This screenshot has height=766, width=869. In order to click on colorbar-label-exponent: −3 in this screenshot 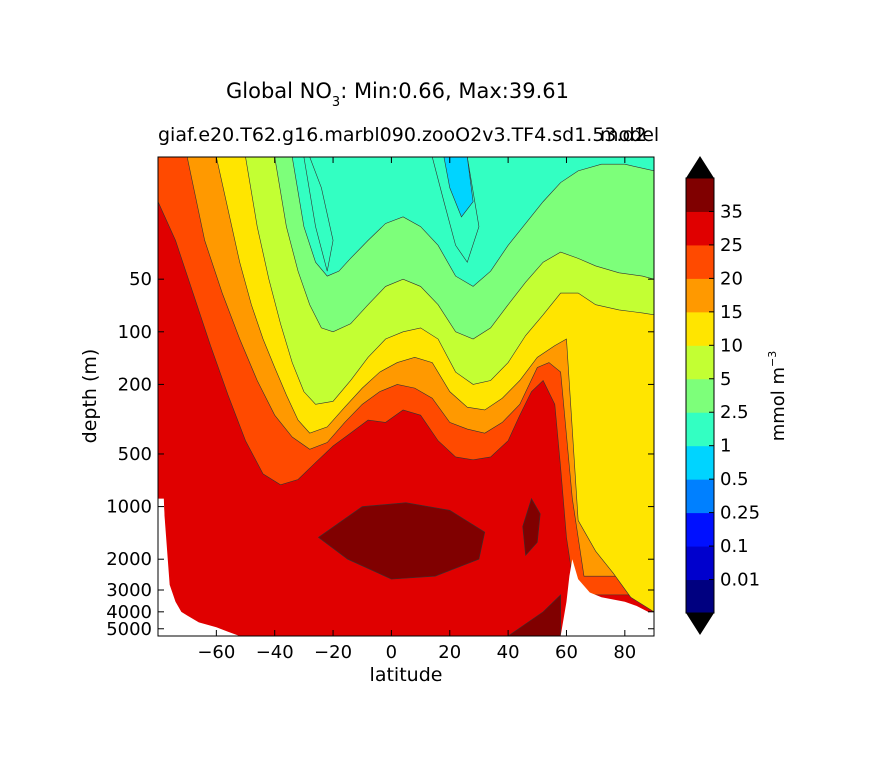, I will do `click(772, 359)`.